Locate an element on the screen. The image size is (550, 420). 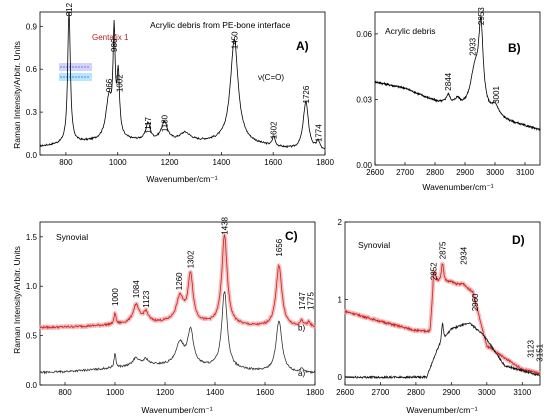
panel-b-frame is located at coordinates (457, 88).